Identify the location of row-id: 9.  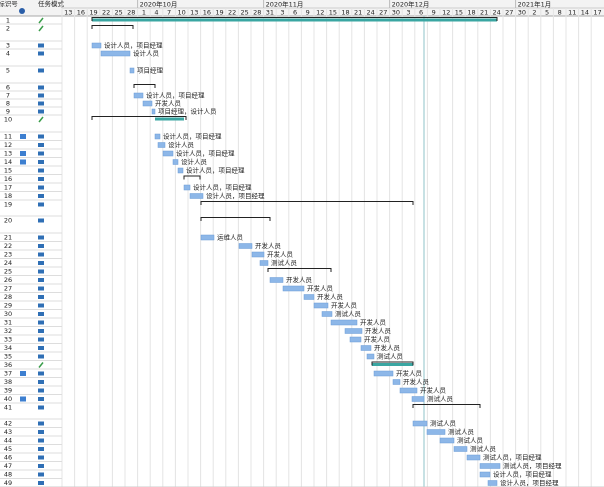
(8, 112).